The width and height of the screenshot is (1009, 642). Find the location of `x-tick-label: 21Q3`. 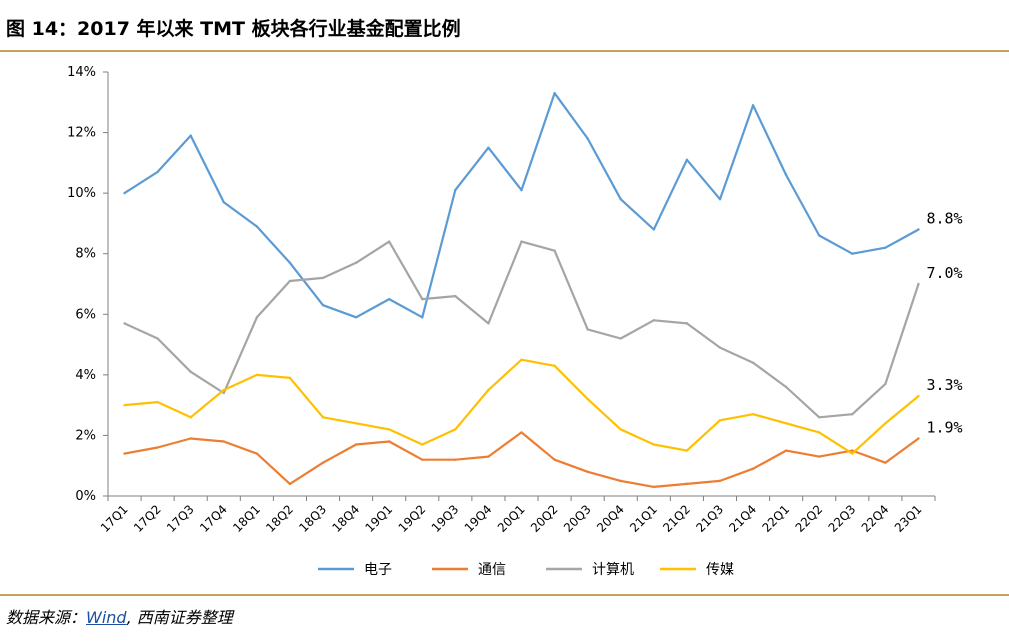

x-tick-label: 21Q3 is located at coordinates (709, 518).